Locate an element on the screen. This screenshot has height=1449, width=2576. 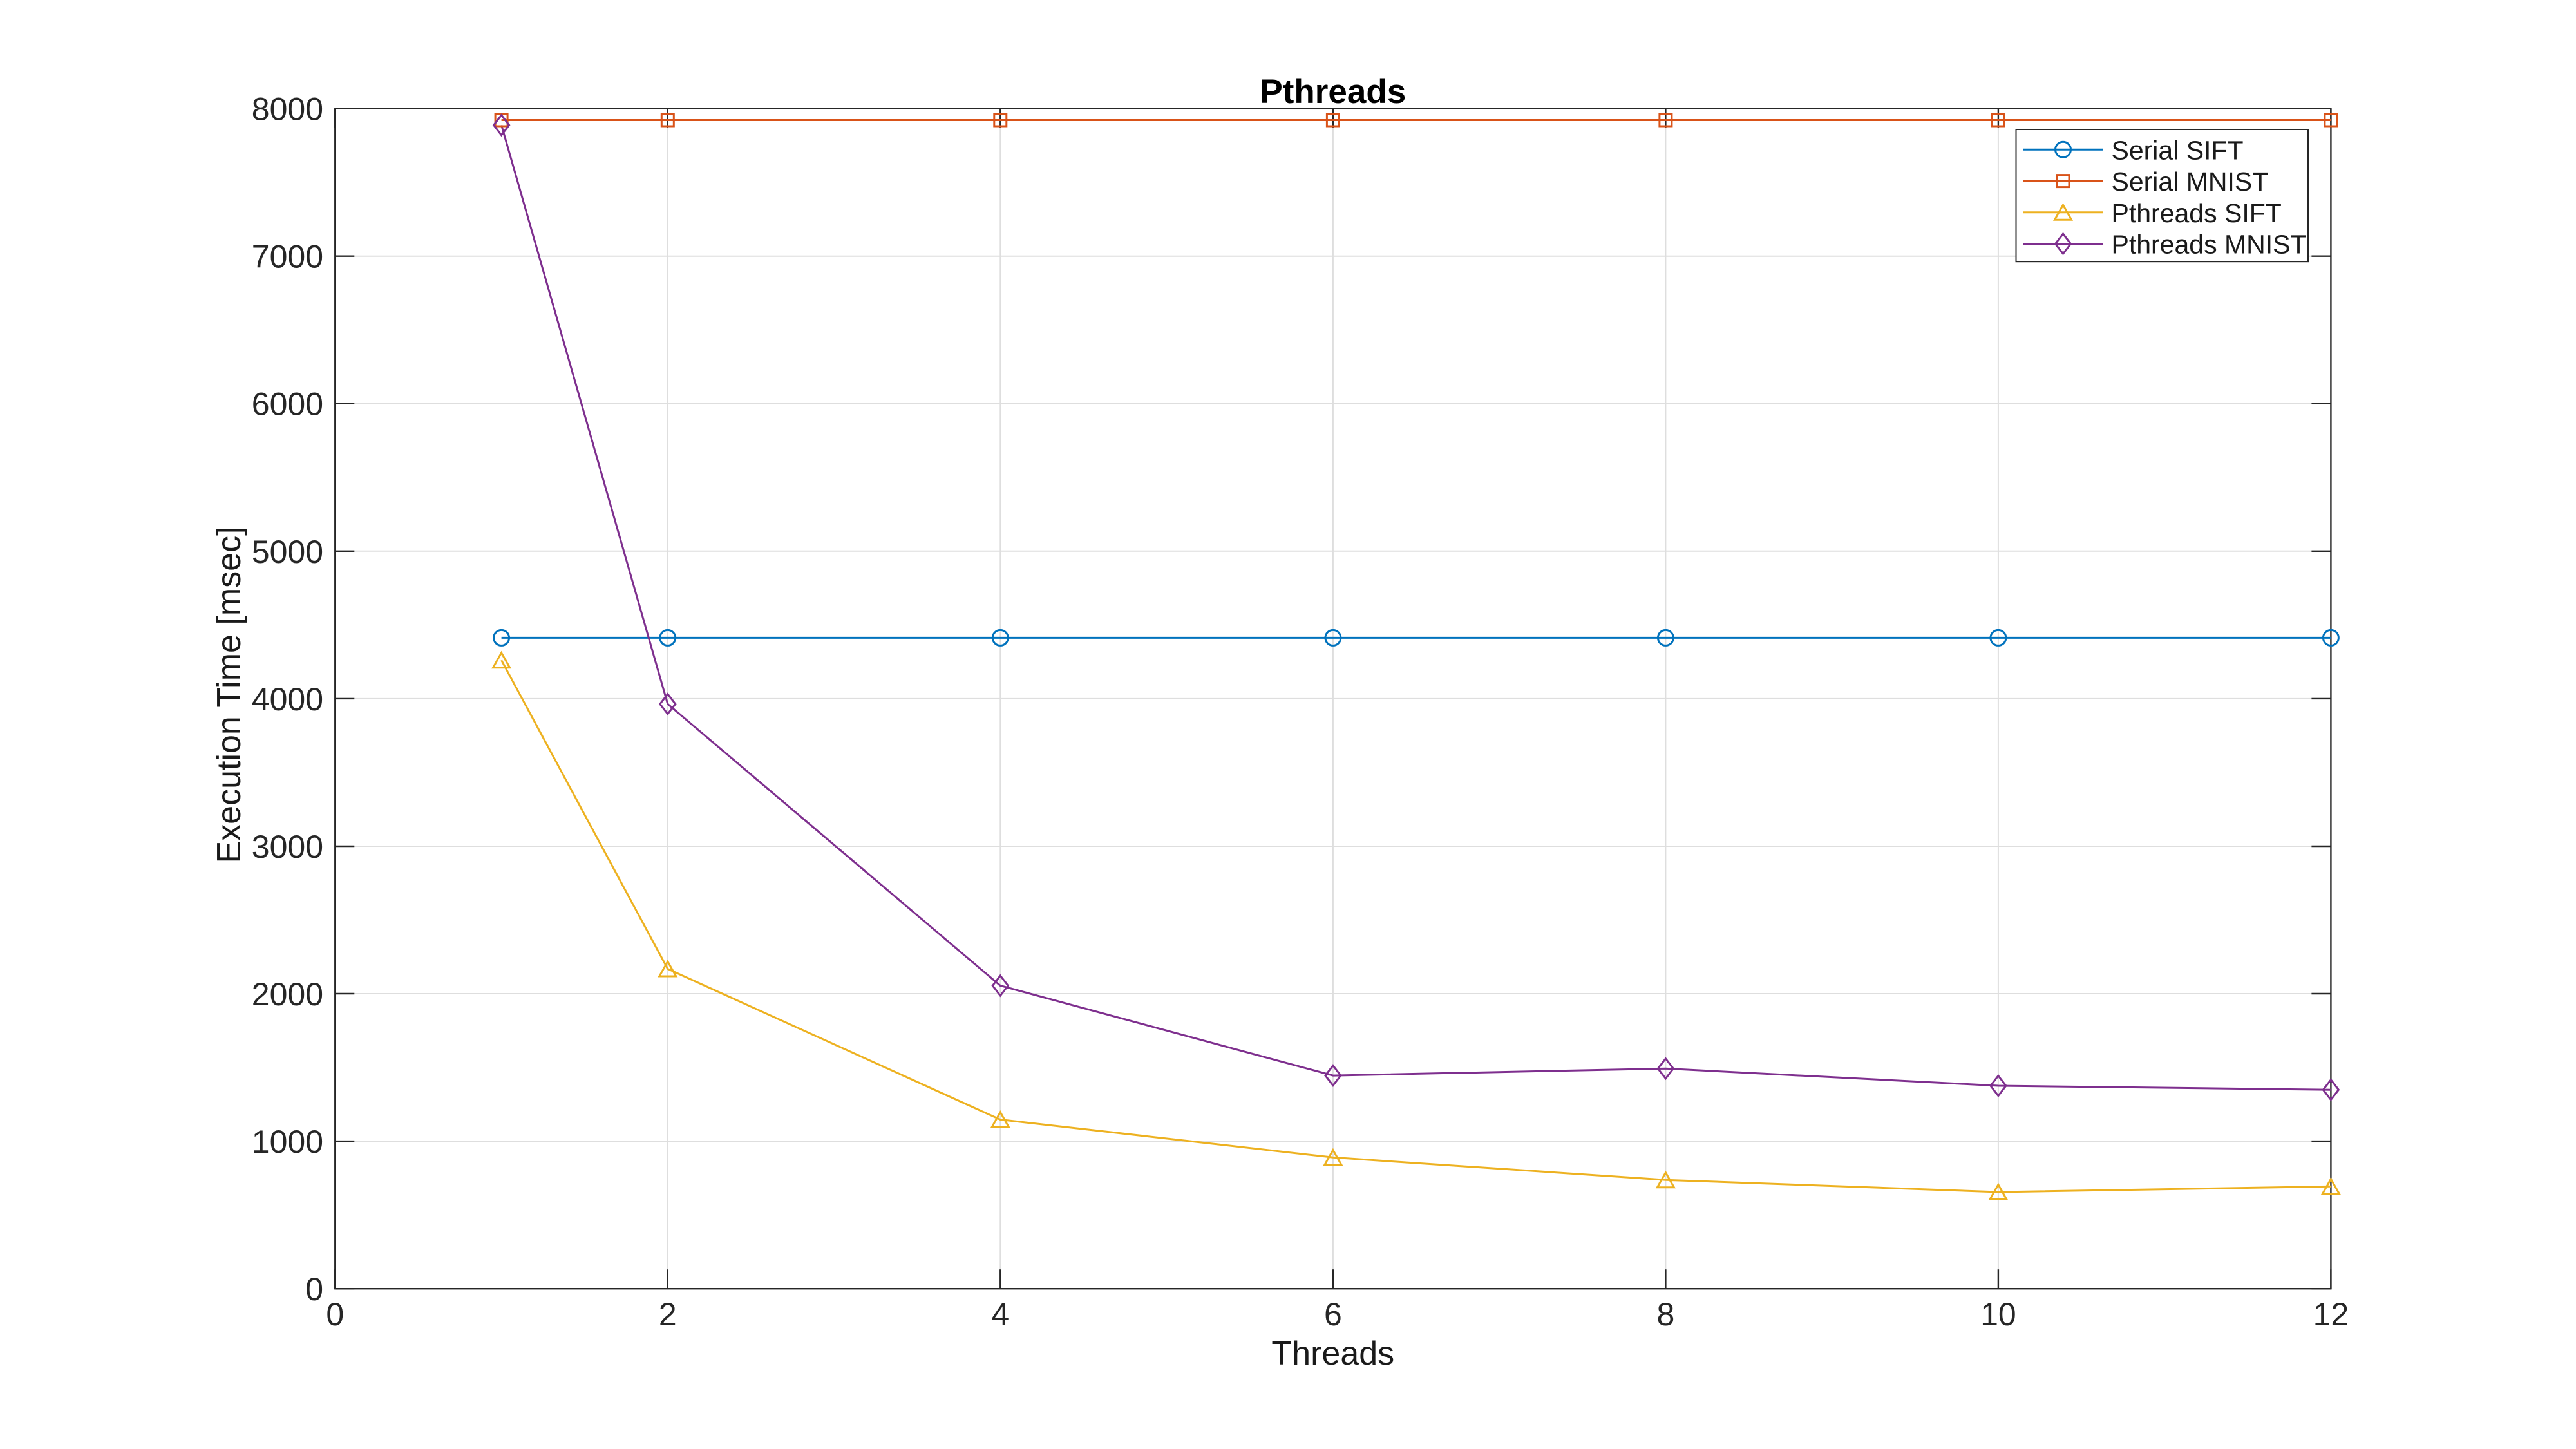
svg-text: 8000 is located at coordinates (287, 109).